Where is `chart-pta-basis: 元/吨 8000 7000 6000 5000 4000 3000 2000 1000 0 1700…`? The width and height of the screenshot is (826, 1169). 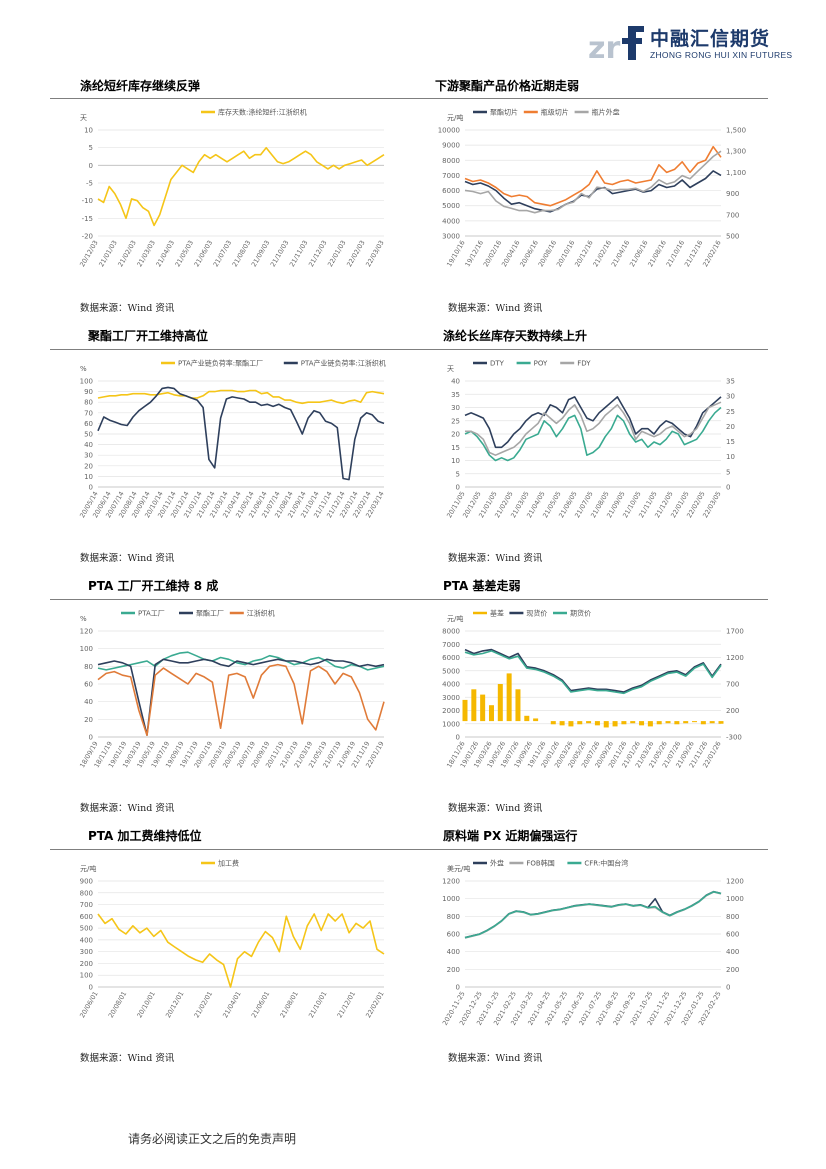
chart-pta-basis: 元/吨 8000 7000 6000 5000 4000 3000 2000 1000 0 1700… is located at coordinates (593, 689).